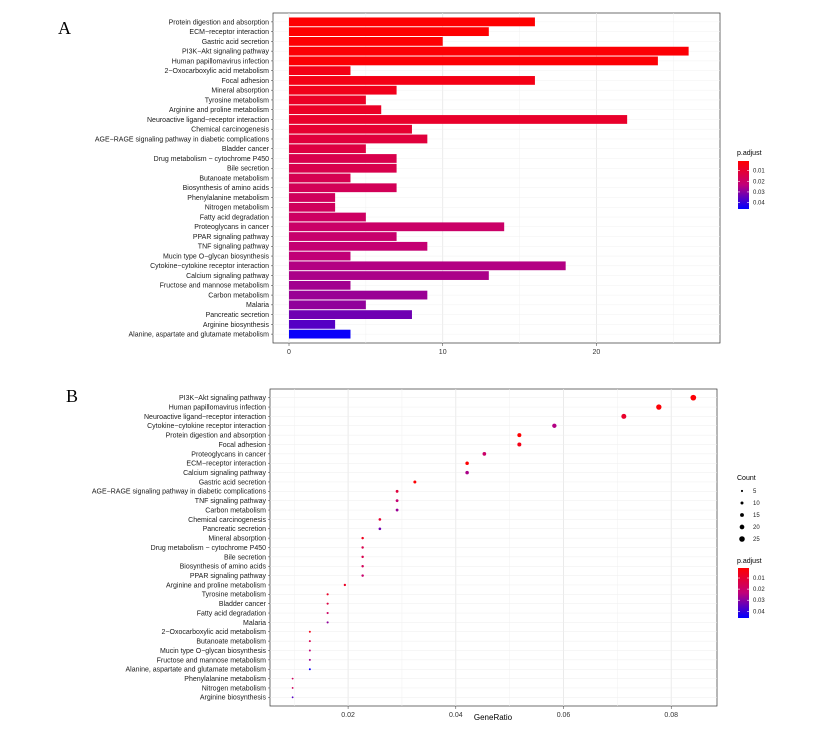 This screenshot has height=756, width=819. I want to click on panel-b-color-legend-title: p.adjust, so click(749, 561).